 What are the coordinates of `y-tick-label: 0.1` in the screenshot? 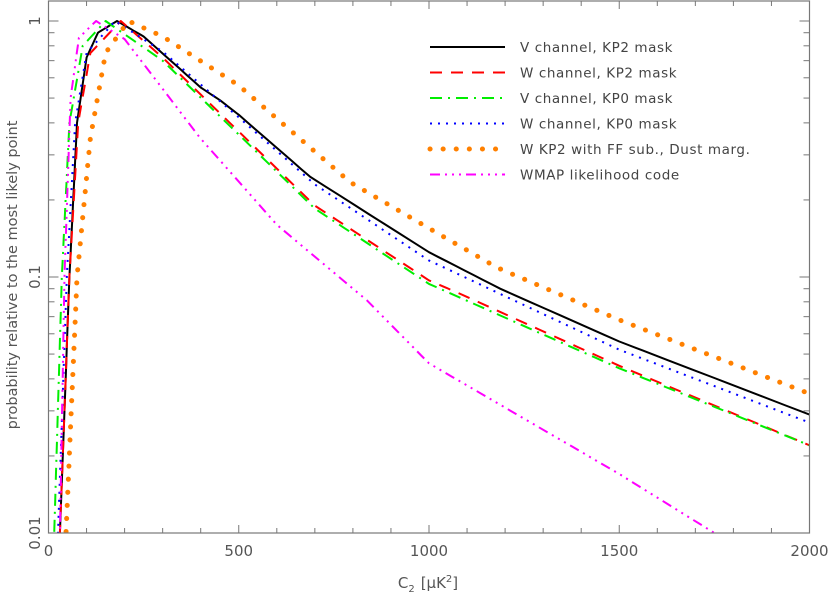 It's located at (35, 277).